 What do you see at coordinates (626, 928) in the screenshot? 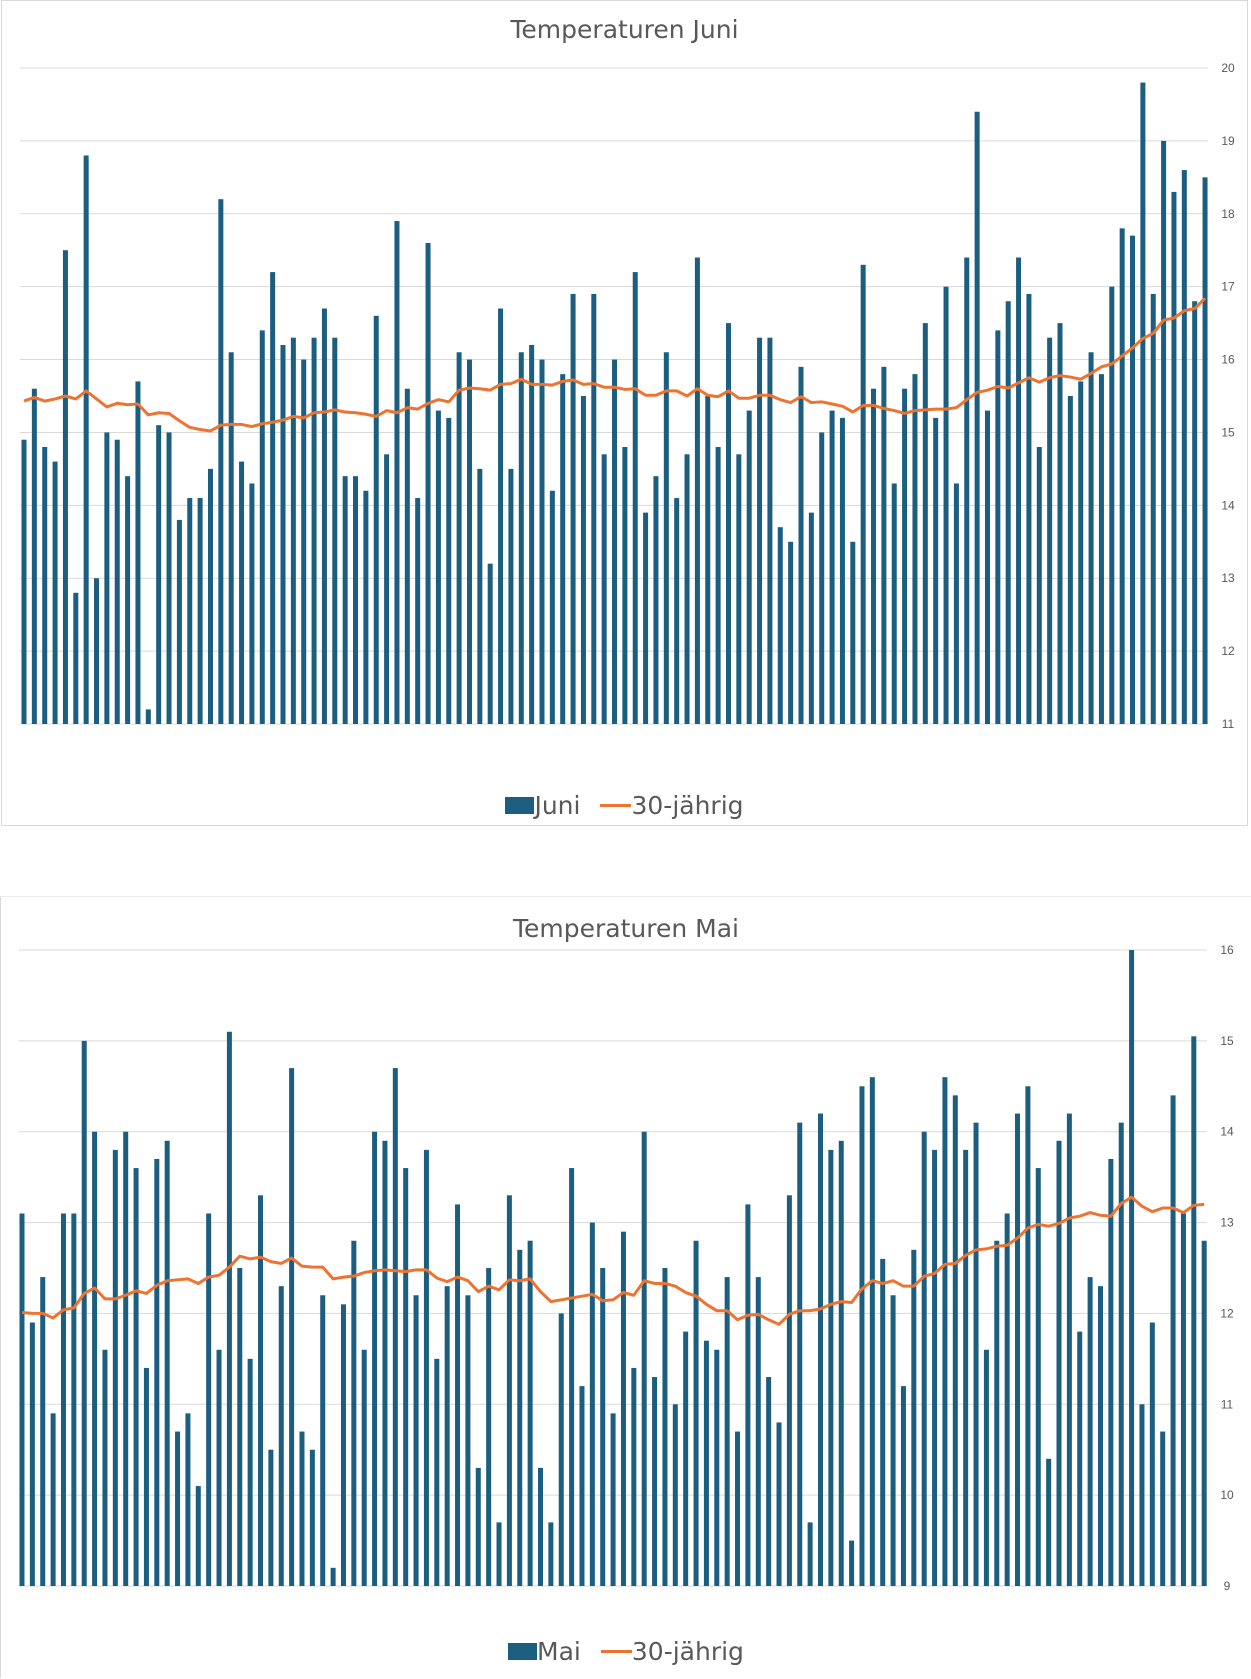
I see `chart-title: Temperaturen Mai` at bounding box center [626, 928].